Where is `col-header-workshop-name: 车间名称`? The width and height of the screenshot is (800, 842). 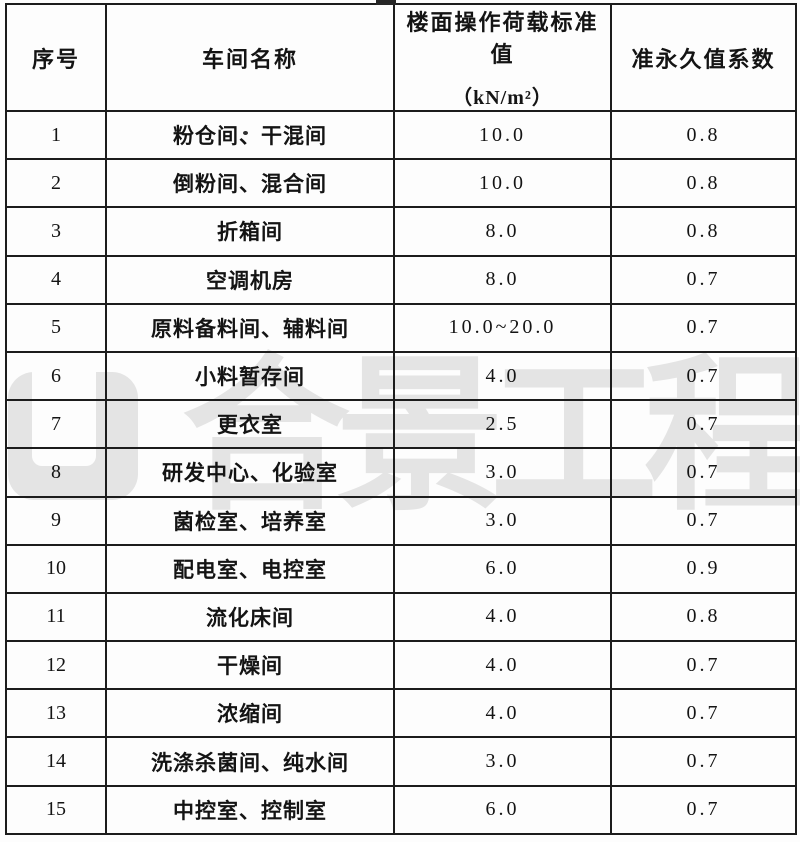 col-header-workshop-name: 车间名称 is located at coordinates (250, 57).